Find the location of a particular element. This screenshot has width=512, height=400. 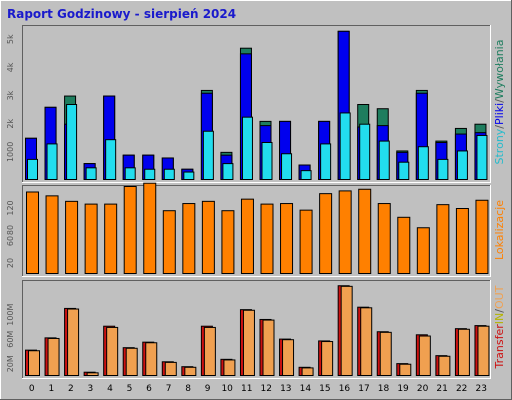

x-tick-label-4: 4 is located at coordinates (110, 389).